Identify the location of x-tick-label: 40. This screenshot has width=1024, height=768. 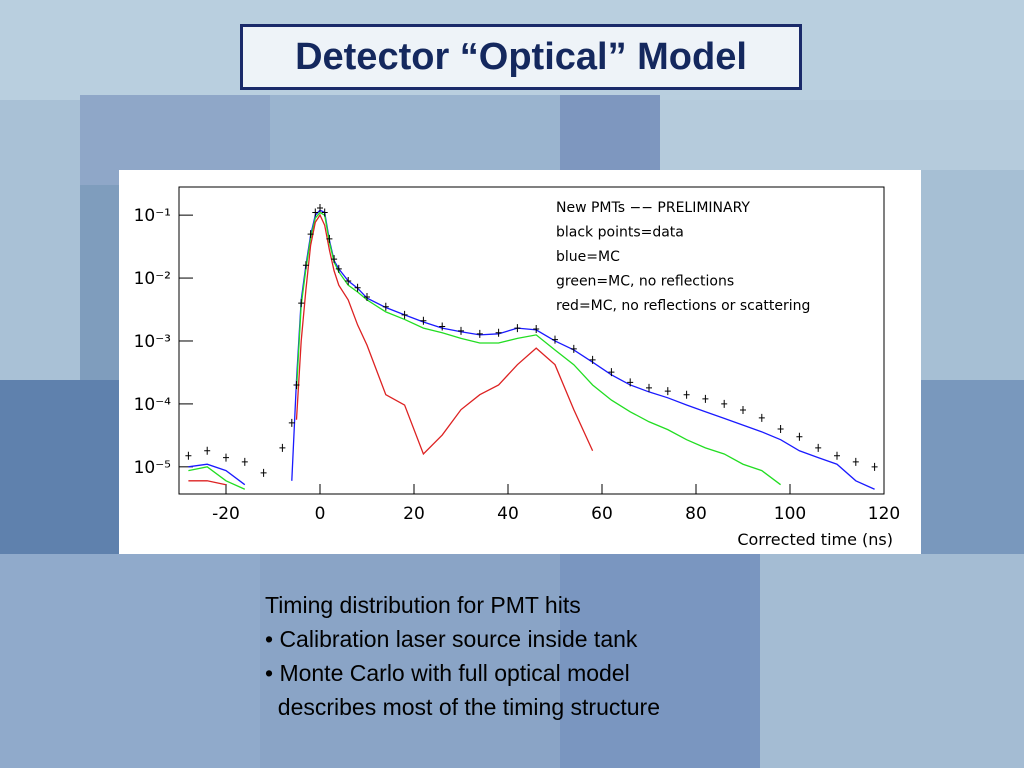
(508, 514).